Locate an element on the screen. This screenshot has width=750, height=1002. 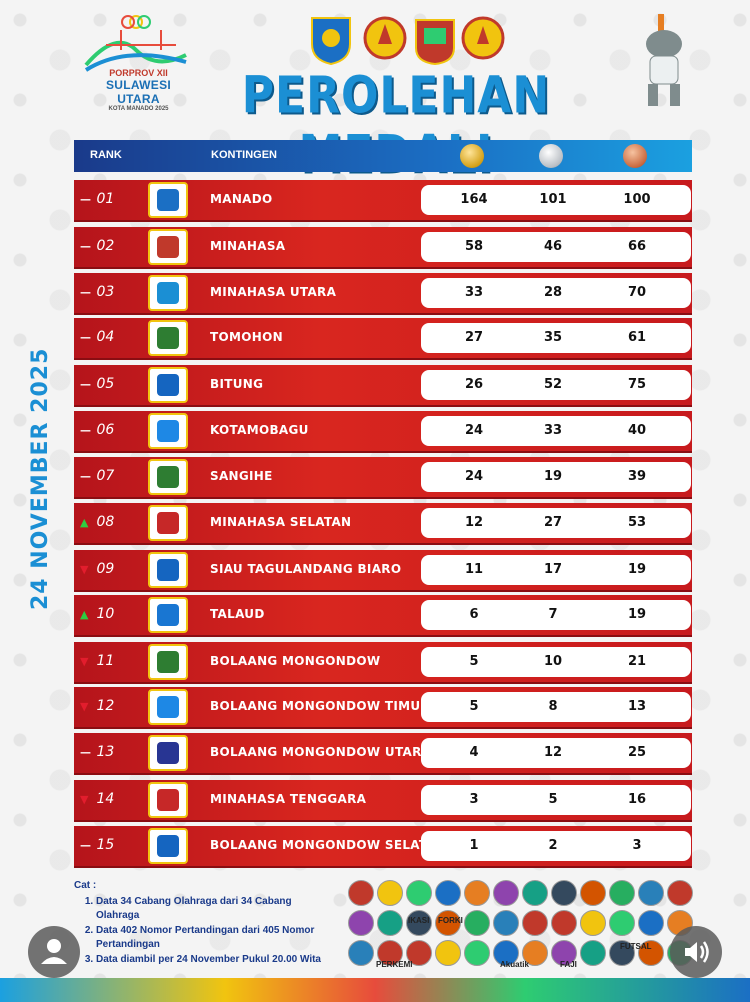
silver-count: 46 is located at coordinates (553, 246).